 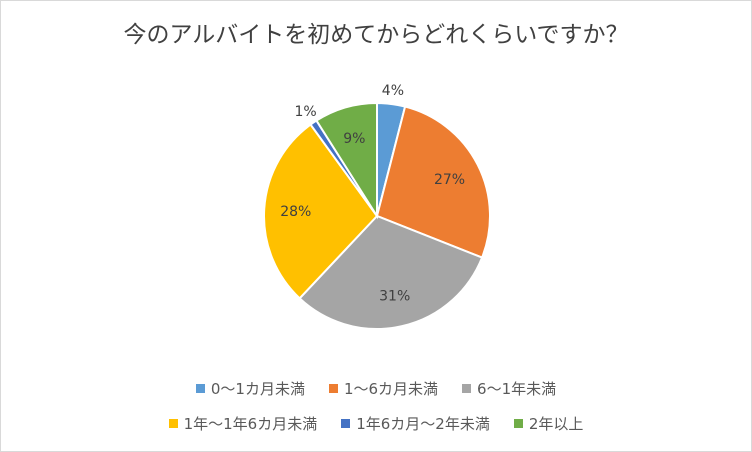 What do you see at coordinates (305, 112) in the screenshot?
I see `data-label: 1%` at bounding box center [305, 112].